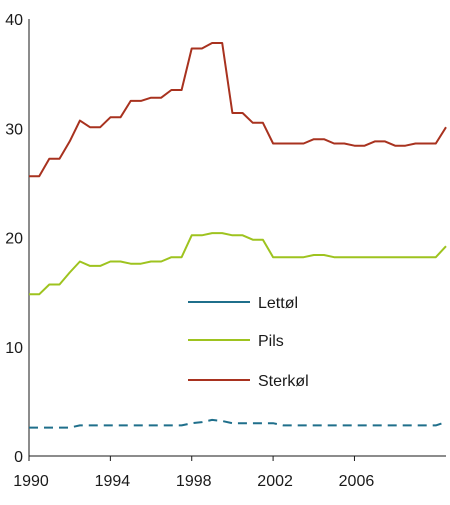 This screenshot has height=505, width=450. What do you see at coordinates (31, 481) in the screenshot?
I see `x-tick-label: 1990` at bounding box center [31, 481].